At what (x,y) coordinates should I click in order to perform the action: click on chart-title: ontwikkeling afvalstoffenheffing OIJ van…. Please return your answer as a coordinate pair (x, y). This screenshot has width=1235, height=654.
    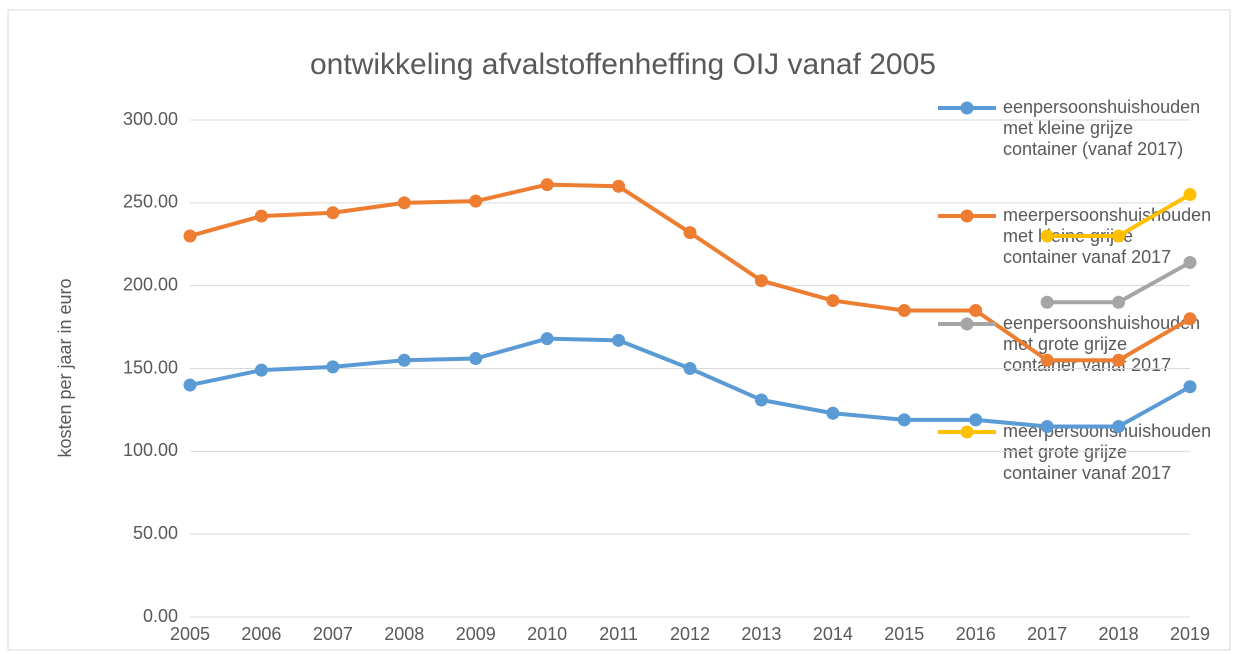
    Looking at the image, I should click on (623, 64).